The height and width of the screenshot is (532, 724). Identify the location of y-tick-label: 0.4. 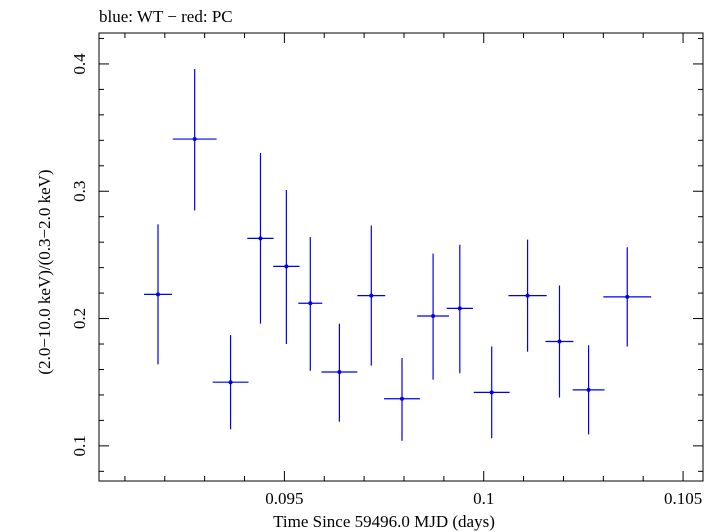
(79, 64).